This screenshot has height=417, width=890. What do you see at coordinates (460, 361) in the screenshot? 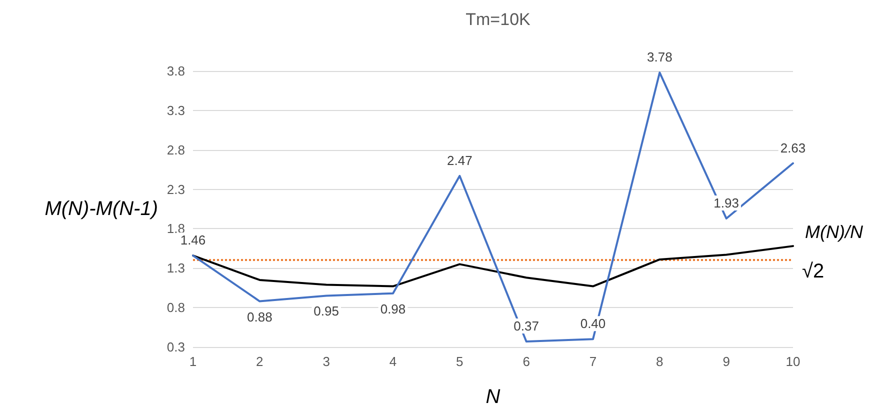
I see `x-tick-label: 5` at bounding box center [460, 361].